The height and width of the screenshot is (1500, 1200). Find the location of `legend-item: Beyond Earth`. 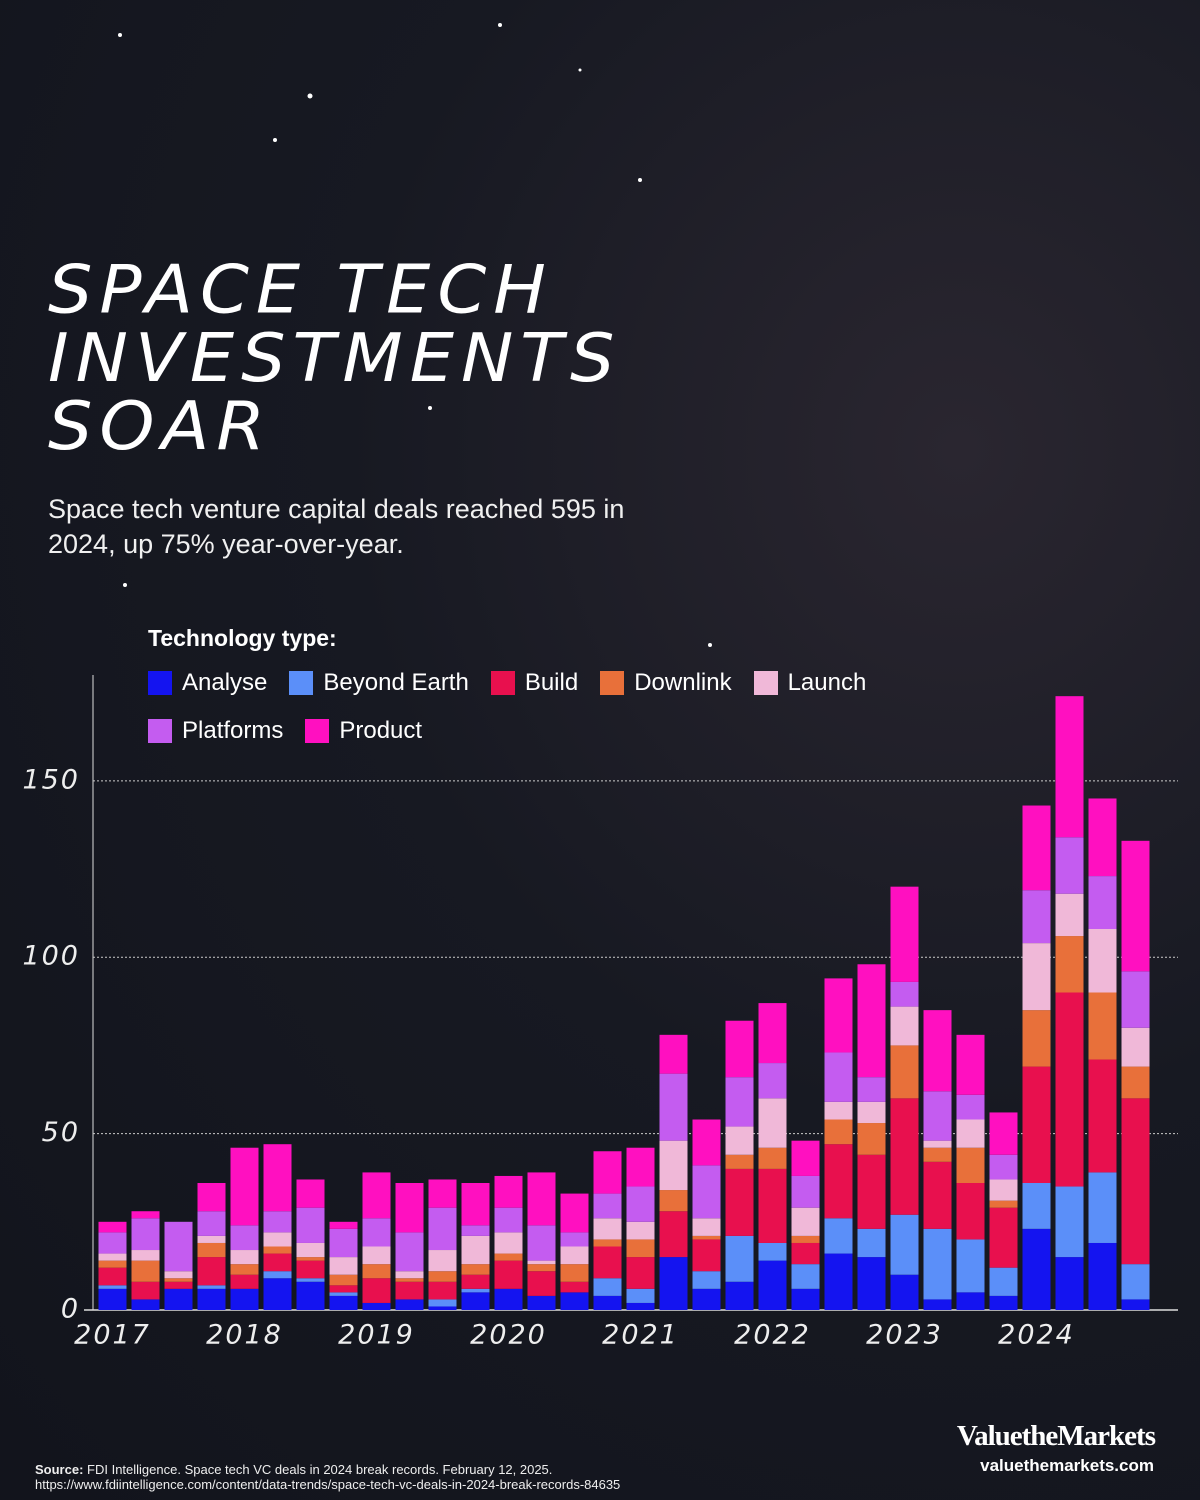

legend-item: Beyond Earth is located at coordinates (379, 683).